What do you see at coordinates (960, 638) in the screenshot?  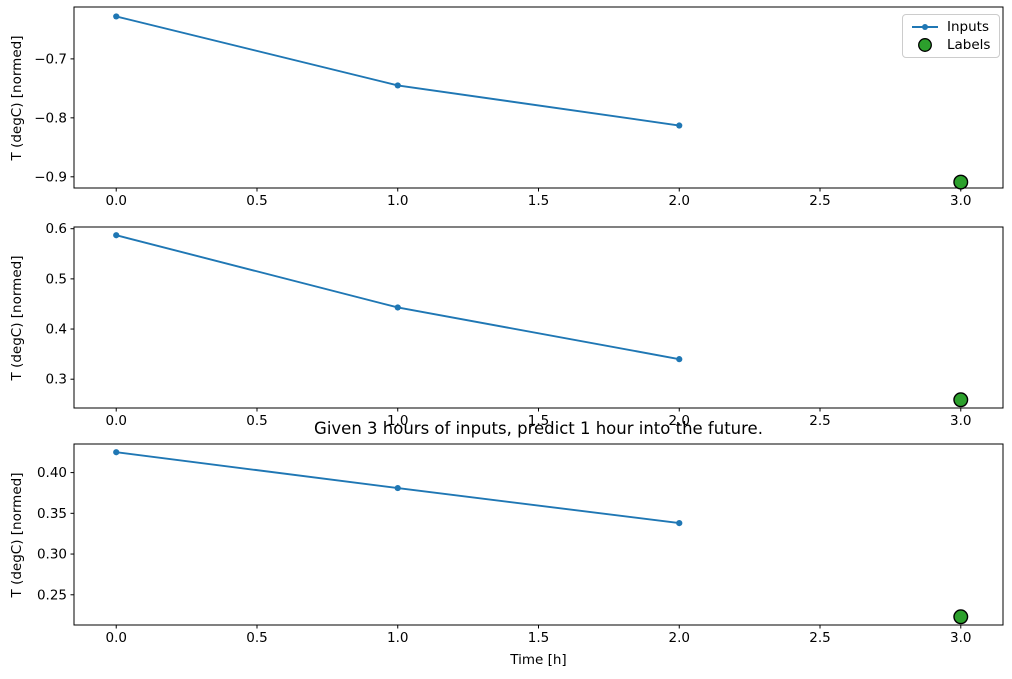 I see `x-tick-label-2: 3.0` at bounding box center [960, 638].